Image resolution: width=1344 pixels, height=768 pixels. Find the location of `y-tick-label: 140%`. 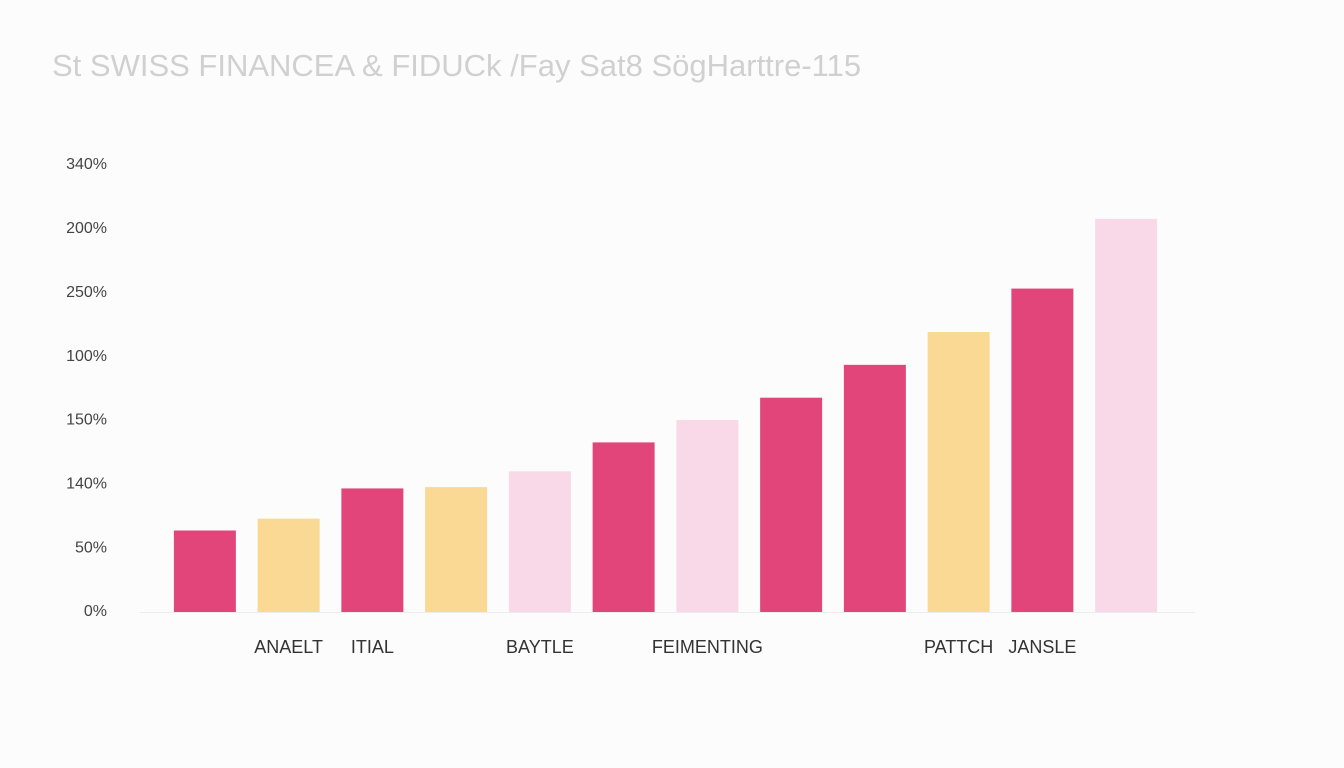

y-tick-label: 140% is located at coordinates (86, 484).